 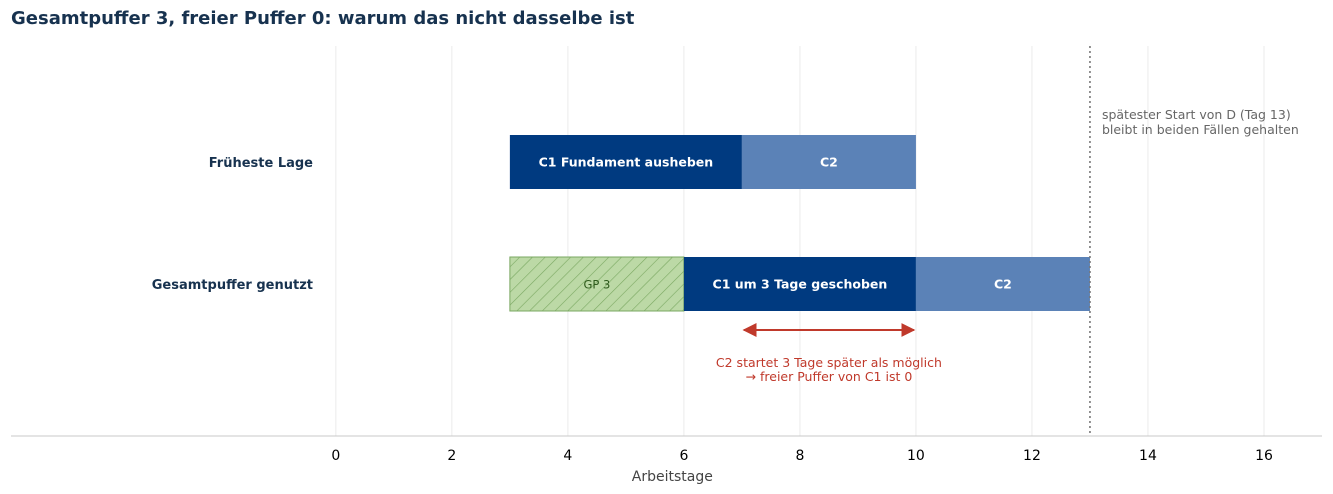 What do you see at coordinates (261, 163) in the screenshot?
I see `row-label: Früheste Lage` at bounding box center [261, 163].